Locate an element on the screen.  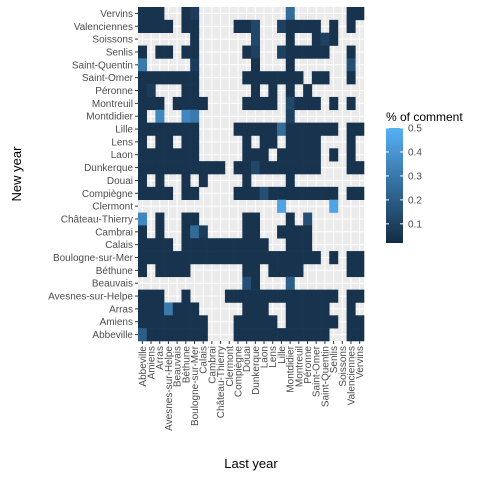
y-tick-label: Compiègne is located at coordinates (108, 194).